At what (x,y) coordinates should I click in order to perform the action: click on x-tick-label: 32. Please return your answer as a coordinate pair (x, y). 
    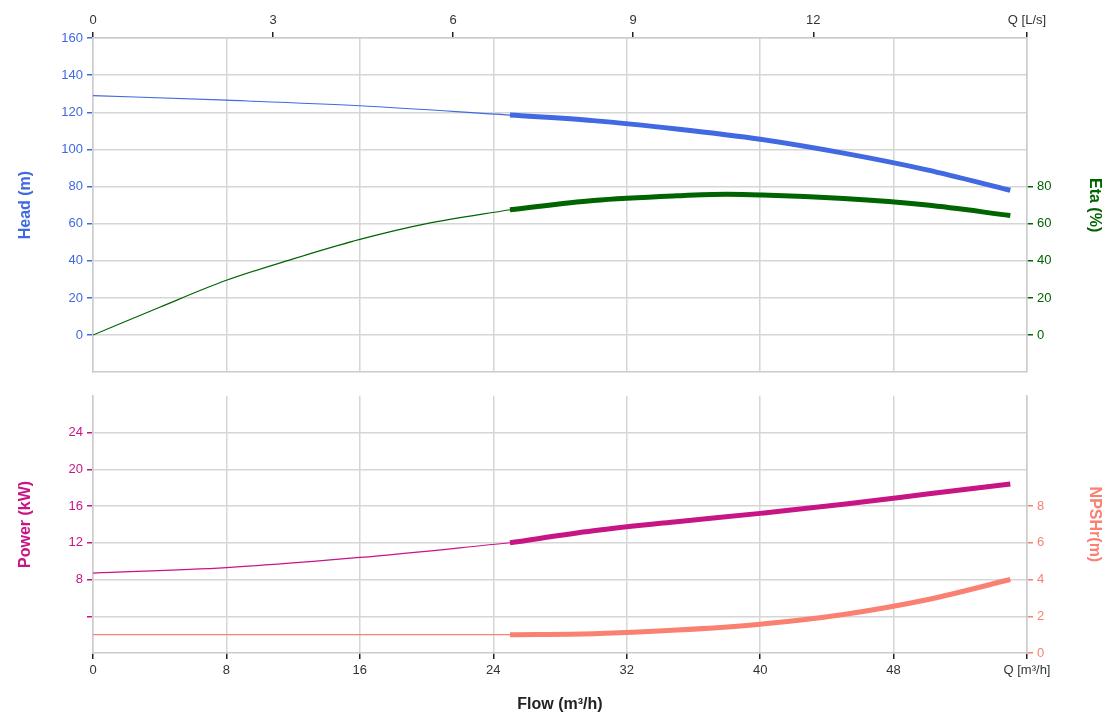
    Looking at the image, I should click on (626, 670).